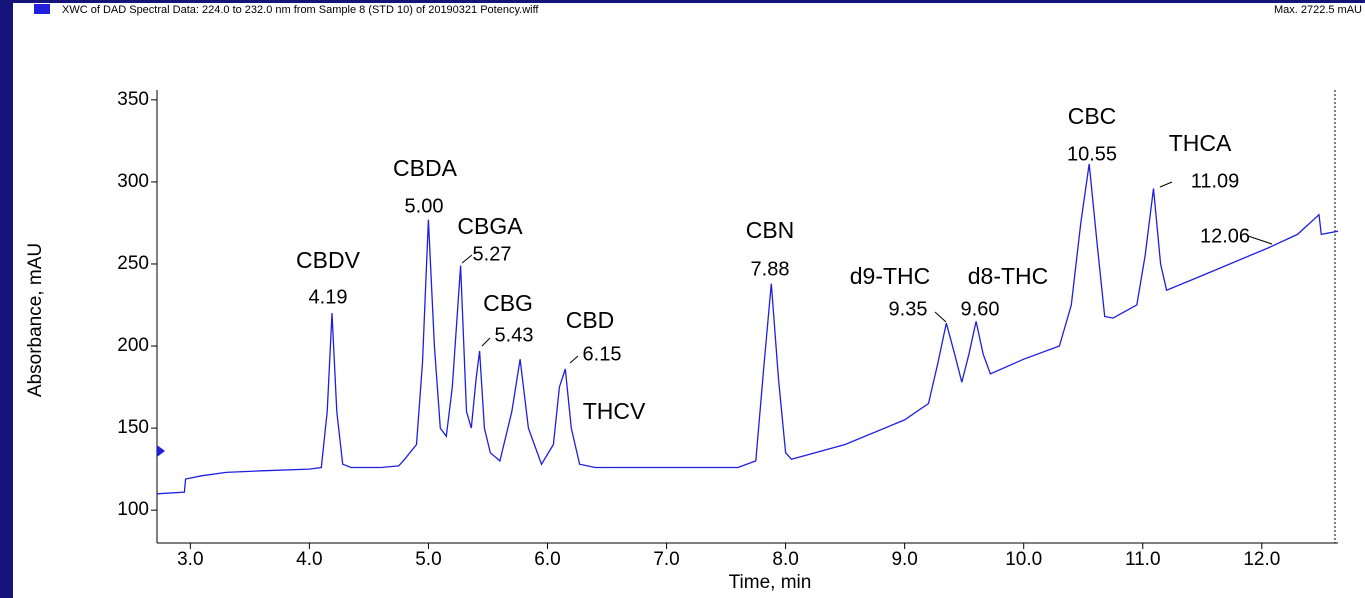 This screenshot has width=1365, height=598. I want to click on y-tick-label: 350, so click(133, 99).